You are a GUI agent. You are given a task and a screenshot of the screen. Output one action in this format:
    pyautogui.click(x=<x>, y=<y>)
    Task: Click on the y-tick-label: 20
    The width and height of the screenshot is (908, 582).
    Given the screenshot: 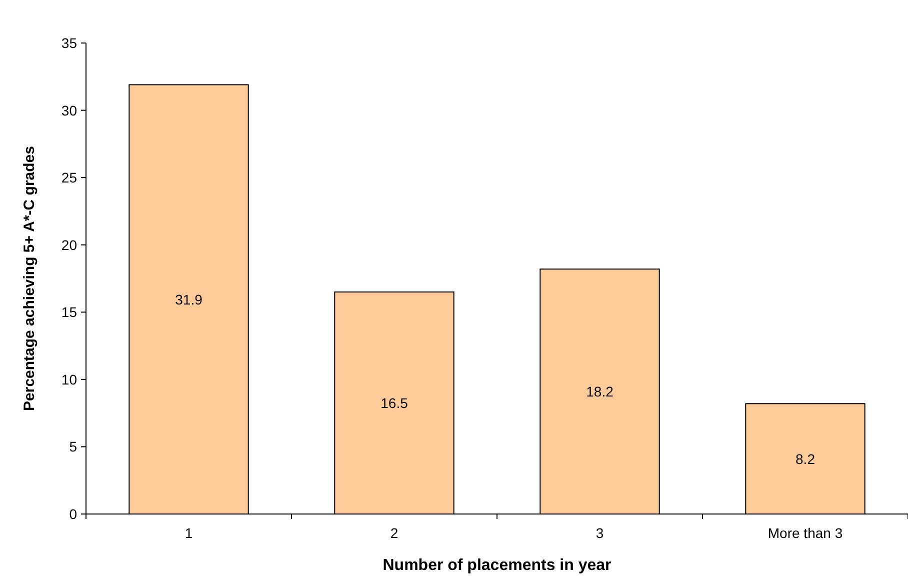 What is the action you would take?
    pyautogui.click(x=69, y=244)
    